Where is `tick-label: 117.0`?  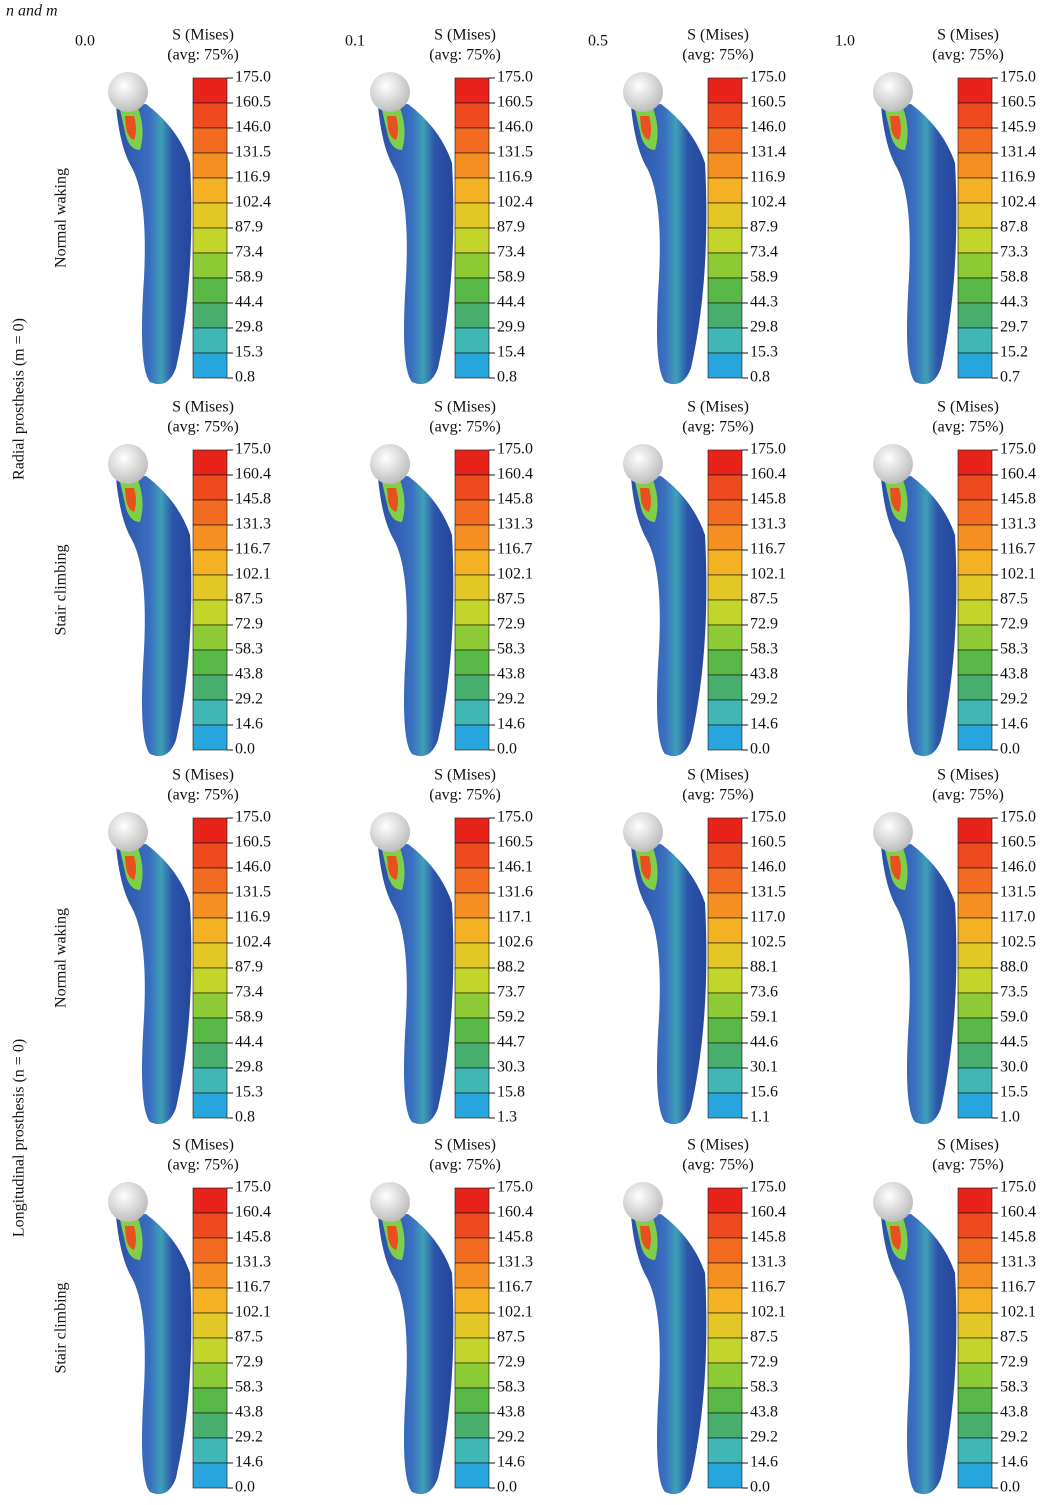 tick-label: 117.0 is located at coordinates (1017, 917).